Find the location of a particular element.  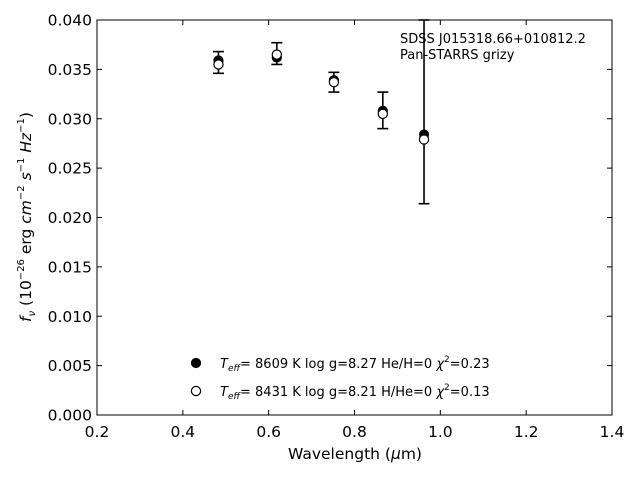

y-tick-label-7: 0.035 is located at coordinates (70, 70).